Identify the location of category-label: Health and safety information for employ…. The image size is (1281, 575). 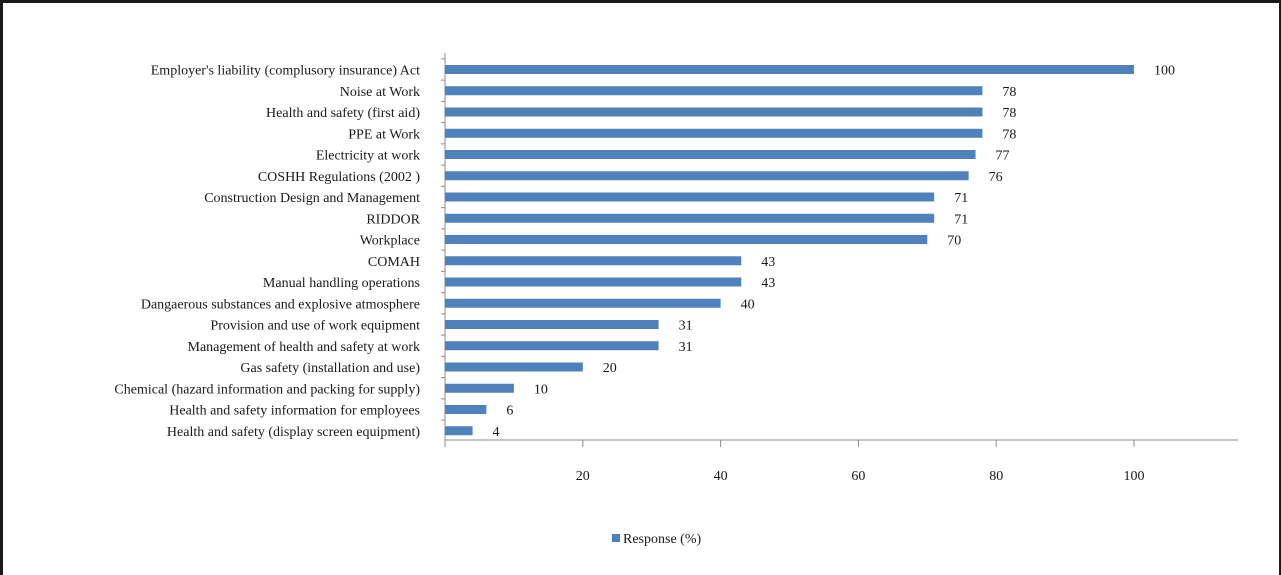
(294, 411).